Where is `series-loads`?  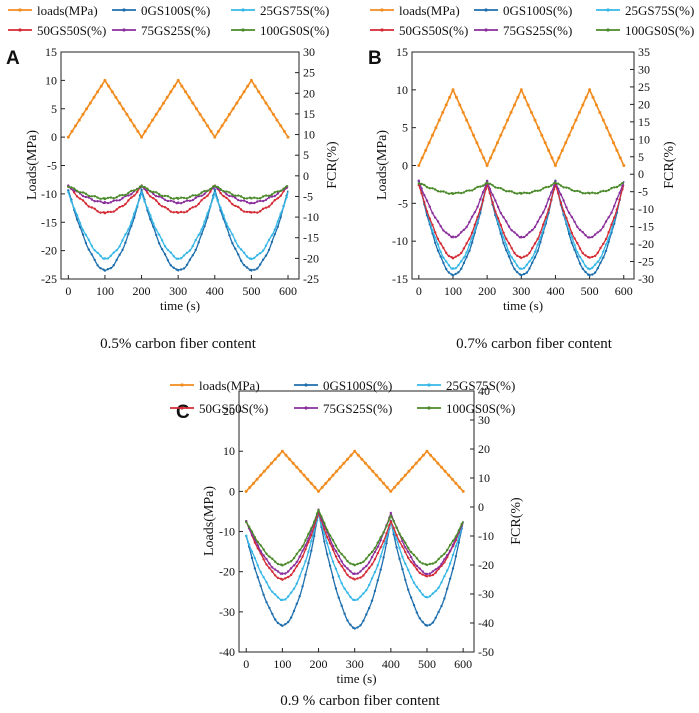
series-loads is located at coordinates (178, 108).